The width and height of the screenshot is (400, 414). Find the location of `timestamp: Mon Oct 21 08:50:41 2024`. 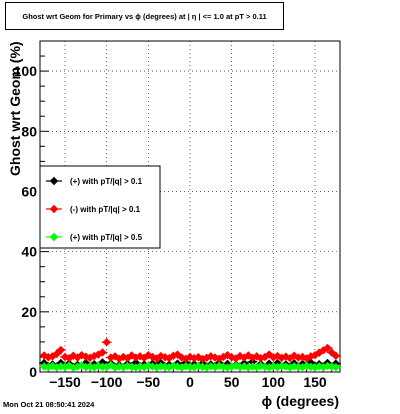

timestamp: Mon Oct 21 08:50:41 2024 is located at coordinates (49, 404).